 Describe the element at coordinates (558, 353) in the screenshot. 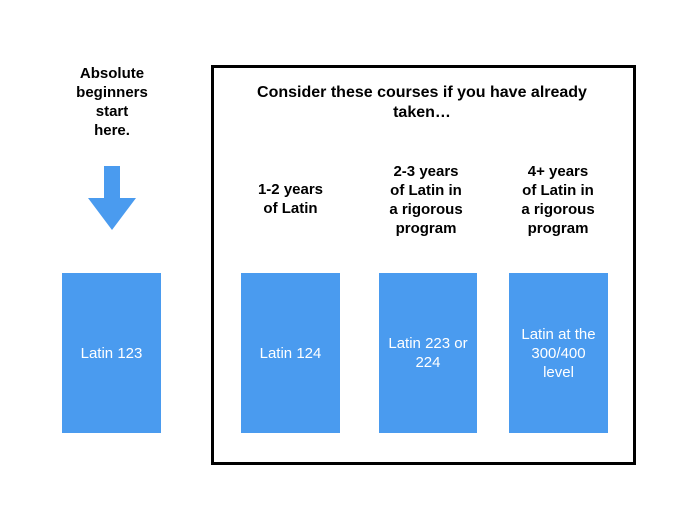

I see `course-box-latin-300-400: Latin at the 300/400 level` at that location.